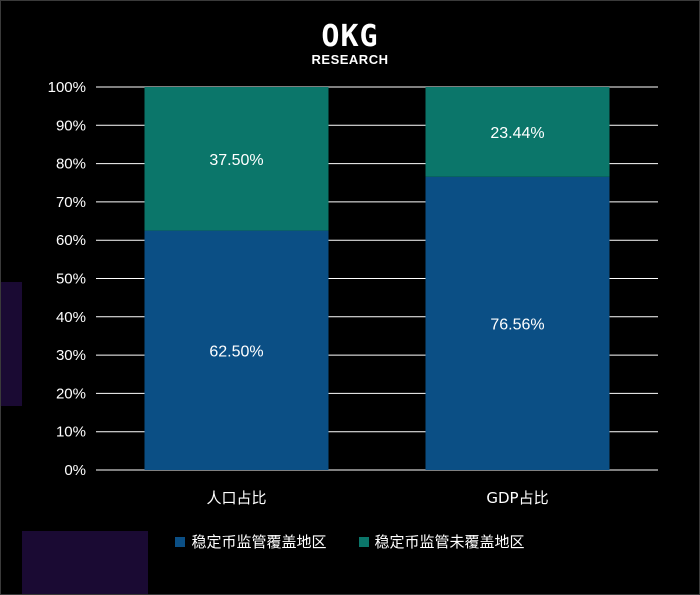 This screenshot has width=700, height=595. I want to click on data-label: 23.44%, so click(517, 133).